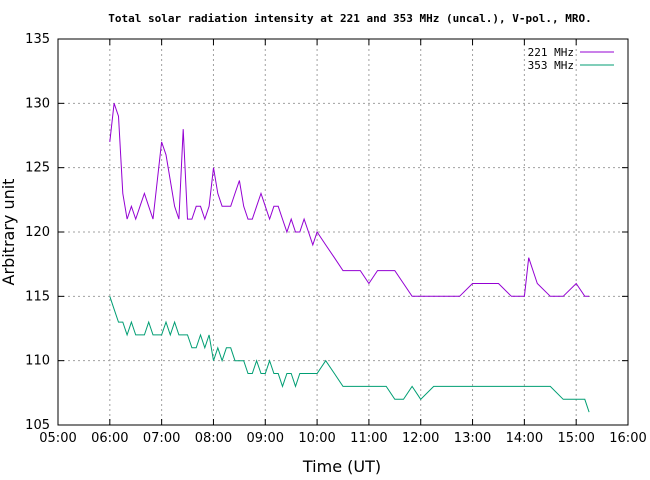 Image resolution: width=650 pixels, height=480 pixels. What do you see at coordinates (57, 438) in the screenshot?
I see `x-tick-label: 05:00` at bounding box center [57, 438].